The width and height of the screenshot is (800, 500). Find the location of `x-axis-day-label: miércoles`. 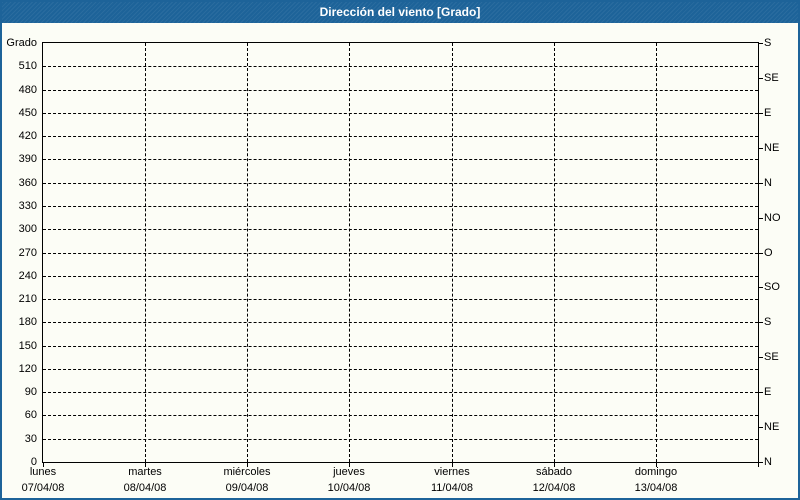

x-axis-day-label: miércoles is located at coordinates (247, 472).